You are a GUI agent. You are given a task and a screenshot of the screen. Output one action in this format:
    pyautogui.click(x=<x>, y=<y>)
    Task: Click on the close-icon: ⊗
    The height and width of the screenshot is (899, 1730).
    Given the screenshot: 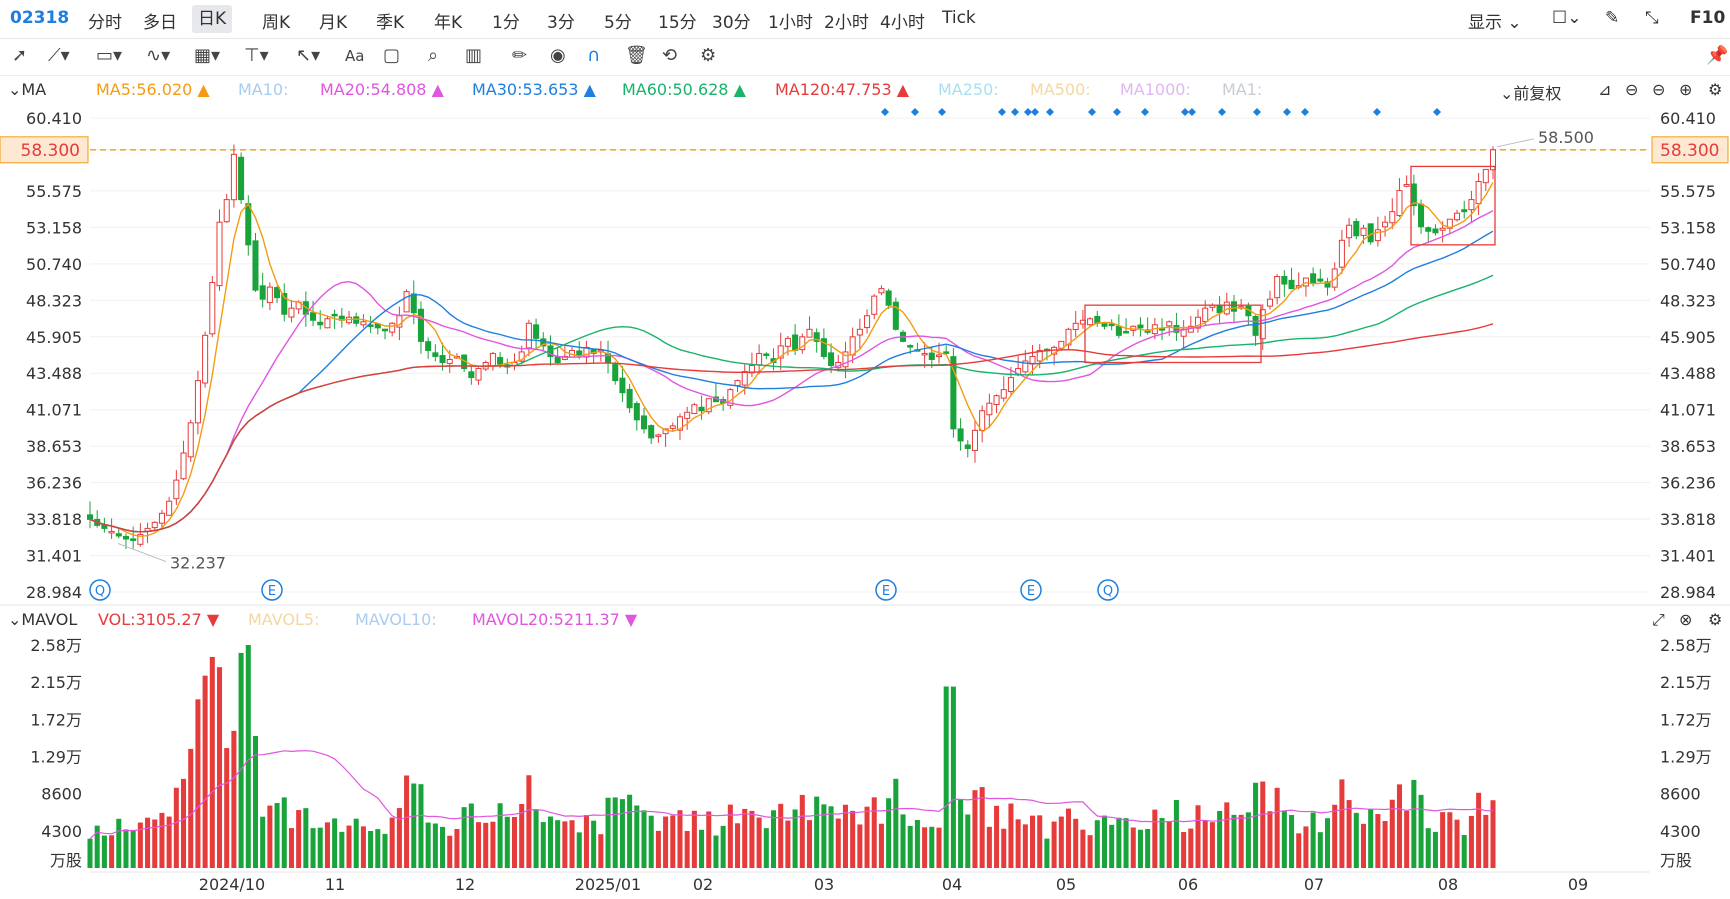 What is the action you would take?
    pyautogui.click(x=1686, y=619)
    